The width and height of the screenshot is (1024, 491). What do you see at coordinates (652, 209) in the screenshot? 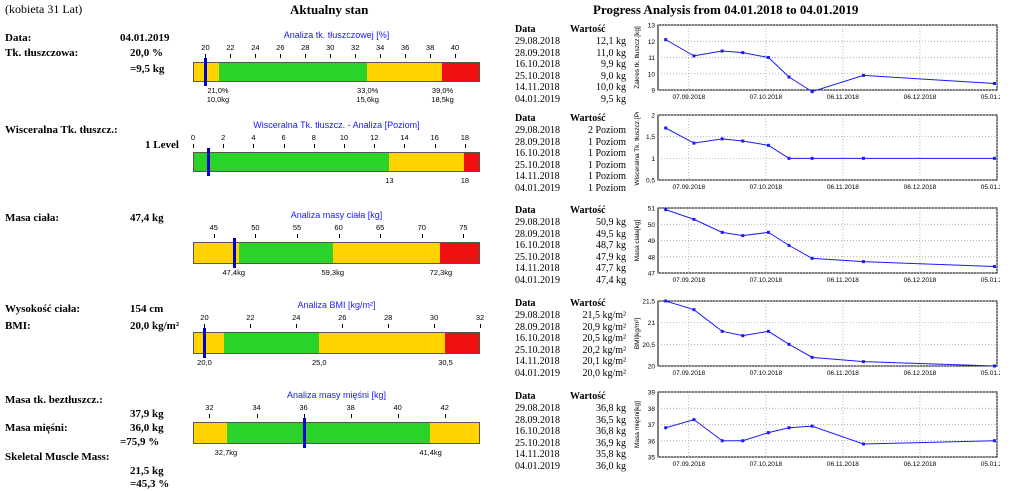
I see `chart-y-tick-label: 51` at bounding box center [652, 209].